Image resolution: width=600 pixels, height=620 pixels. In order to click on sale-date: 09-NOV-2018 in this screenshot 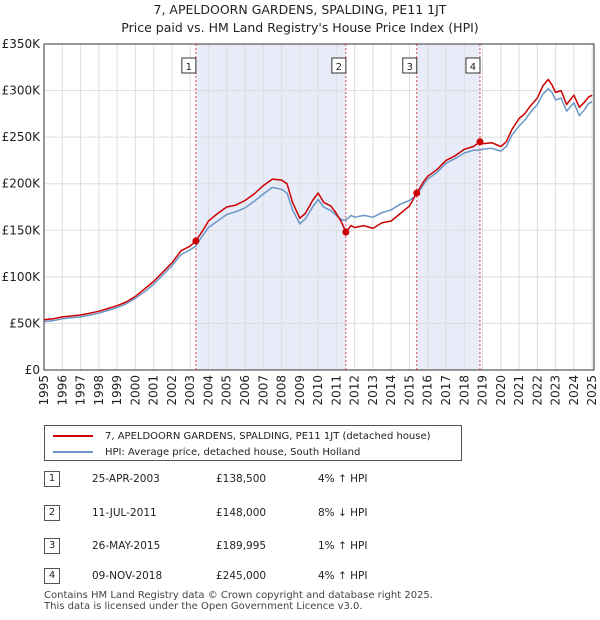, I will do `click(127, 576)`.